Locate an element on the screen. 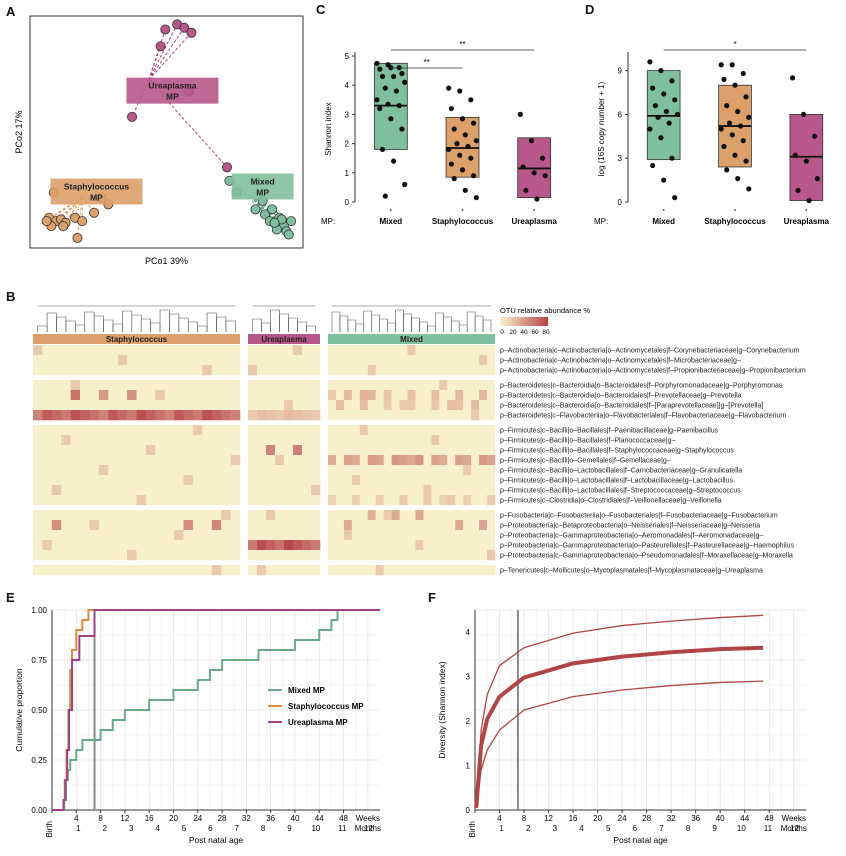 The width and height of the screenshot is (846, 856). week-tick-label-11: 44 is located at coordinates (744, 818).